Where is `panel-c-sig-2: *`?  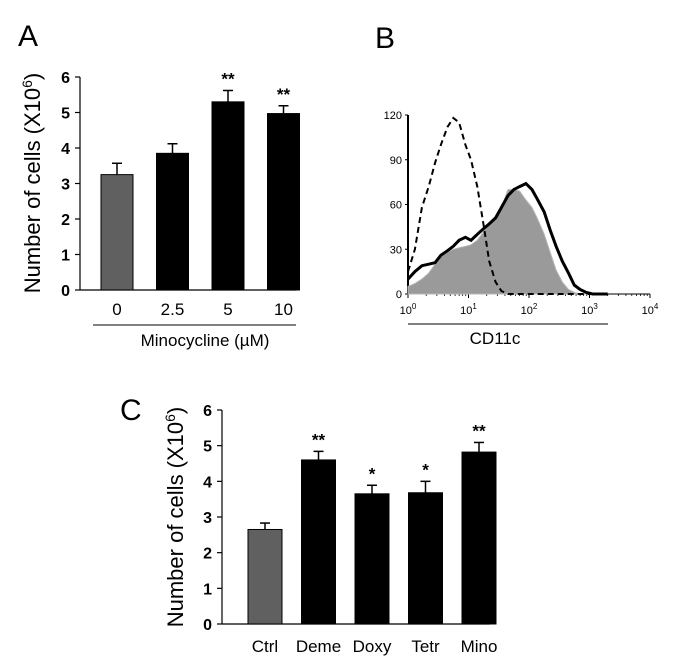 panel-c-sig-2: * is located at coordinates (372, 473).